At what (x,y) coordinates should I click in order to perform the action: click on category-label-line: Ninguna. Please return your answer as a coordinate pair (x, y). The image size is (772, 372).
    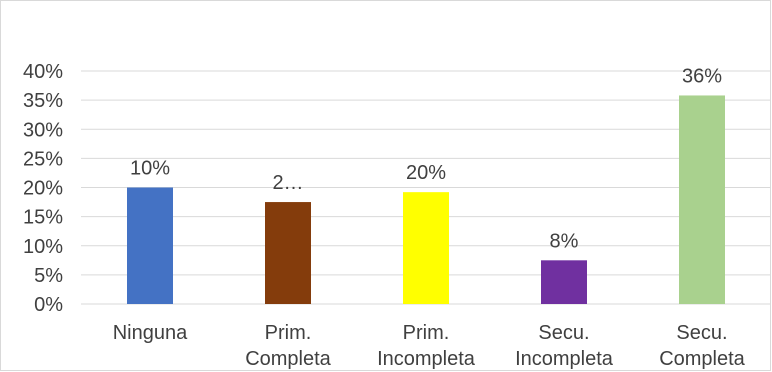
    Looking at the image, I should click on (150, 333).